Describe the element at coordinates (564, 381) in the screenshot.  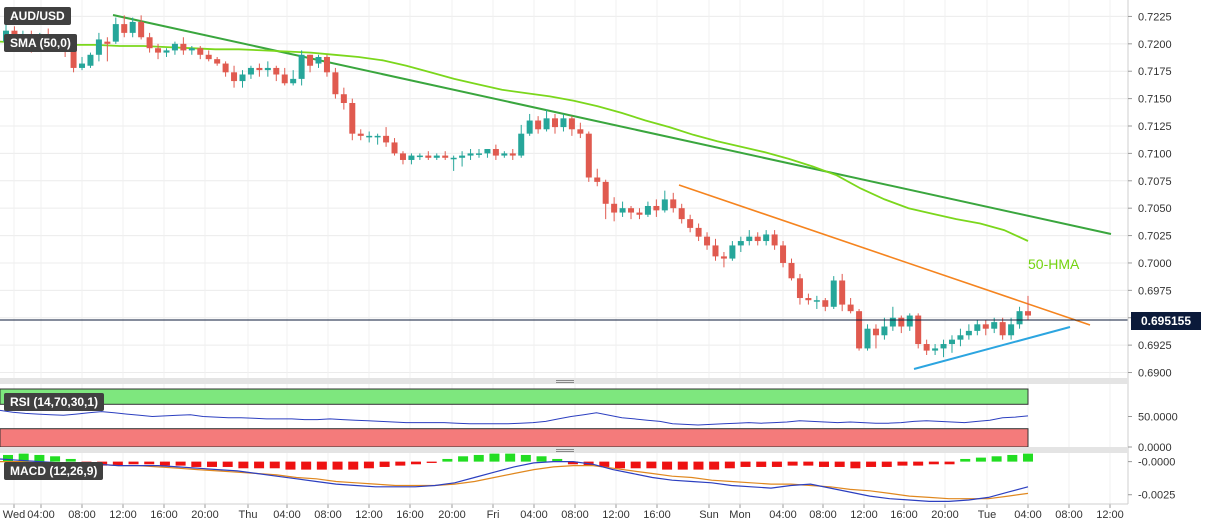
I see `pane-divider-top` at that location.